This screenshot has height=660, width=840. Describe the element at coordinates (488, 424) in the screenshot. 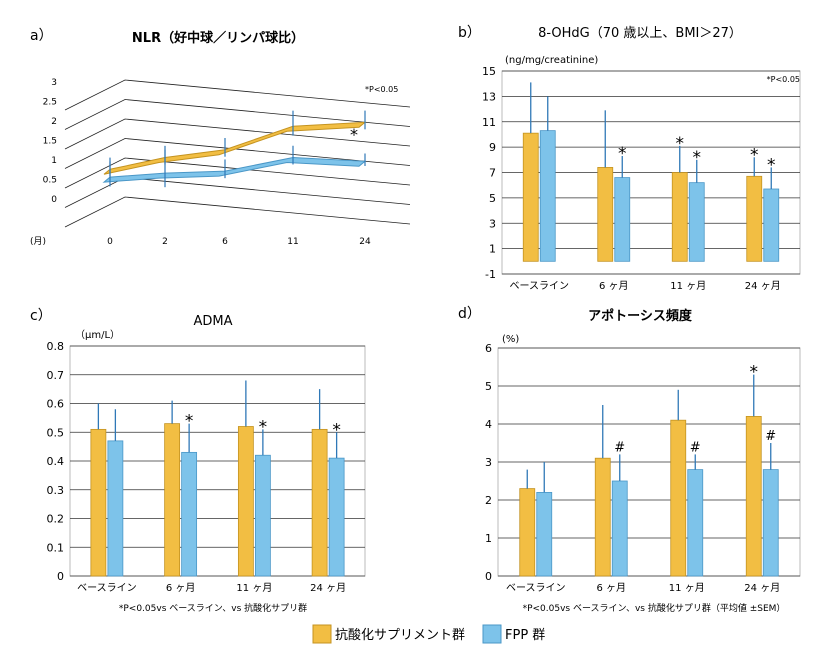

I see `y-tick-label: 4` at that location.